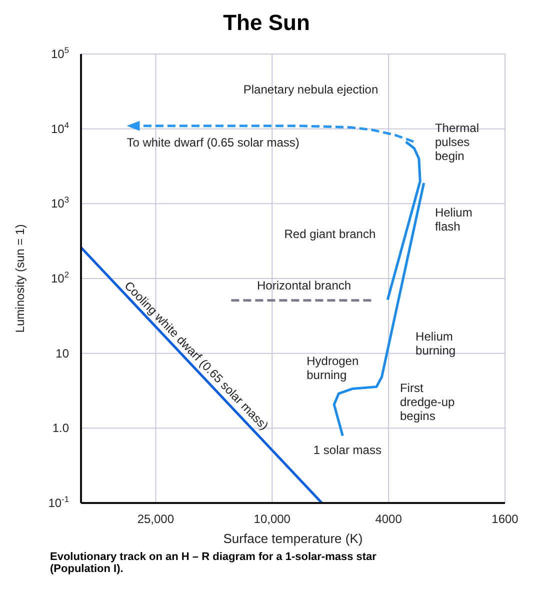  I want to click on y-tick-label: 10$^{3}$, so click(60, 202).